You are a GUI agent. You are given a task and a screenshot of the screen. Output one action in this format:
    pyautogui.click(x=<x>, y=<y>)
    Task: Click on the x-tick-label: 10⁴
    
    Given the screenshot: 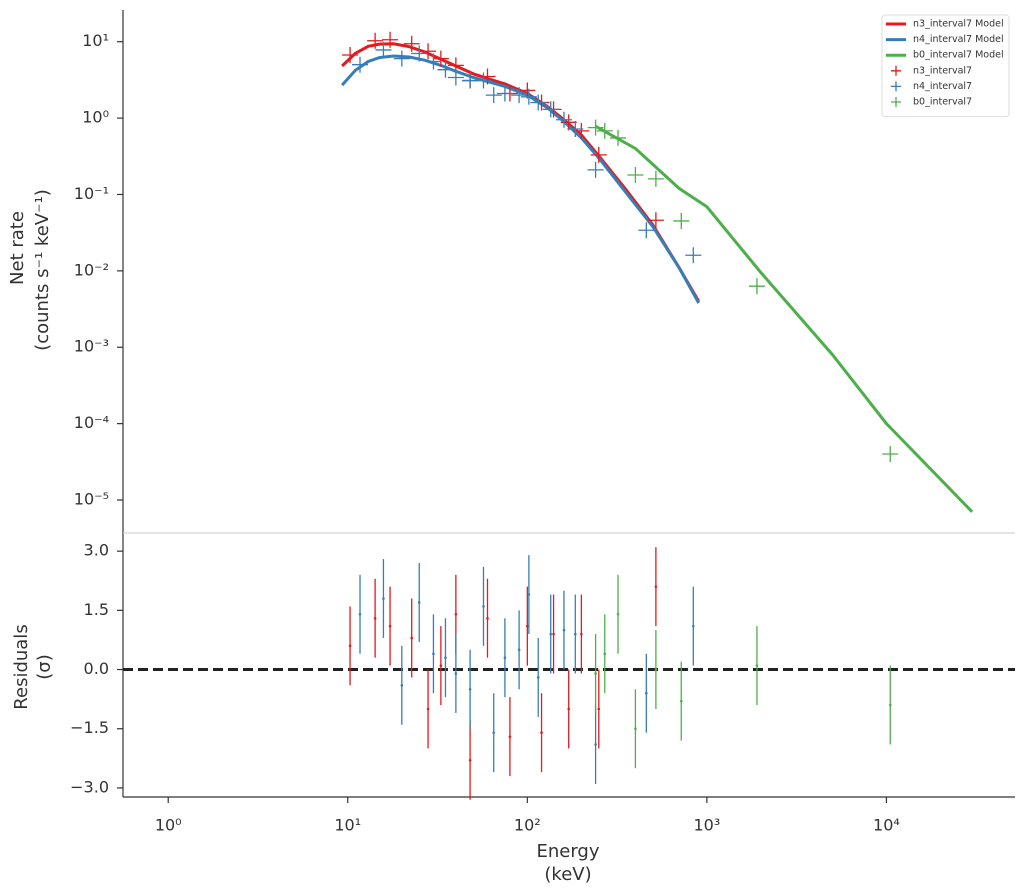 What is the action you would take?
    pyautogui.click(x=886, y=825)
    